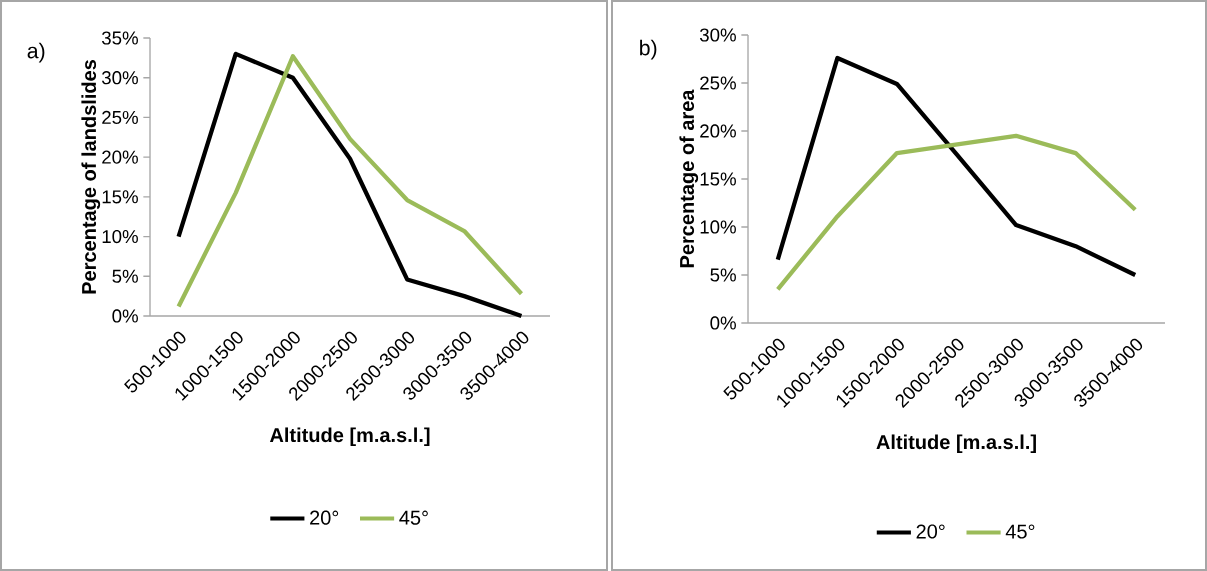 The width and height of the screenshot is (1207, 571). I want to click on y-axis-title: Percentage of area, so click(689, 178).